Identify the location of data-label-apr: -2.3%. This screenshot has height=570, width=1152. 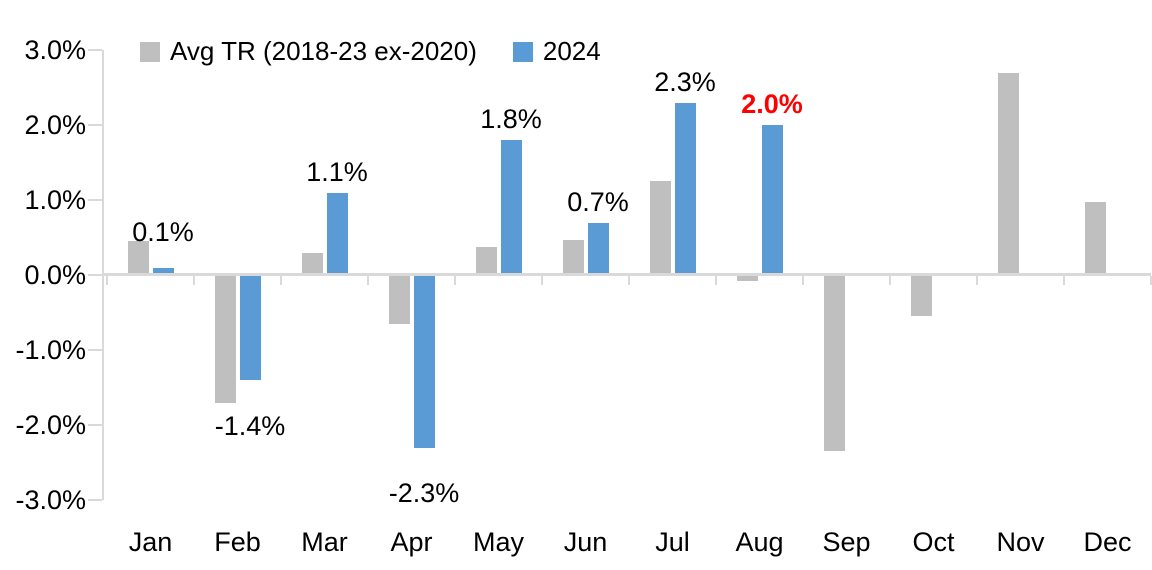
(424, 492).